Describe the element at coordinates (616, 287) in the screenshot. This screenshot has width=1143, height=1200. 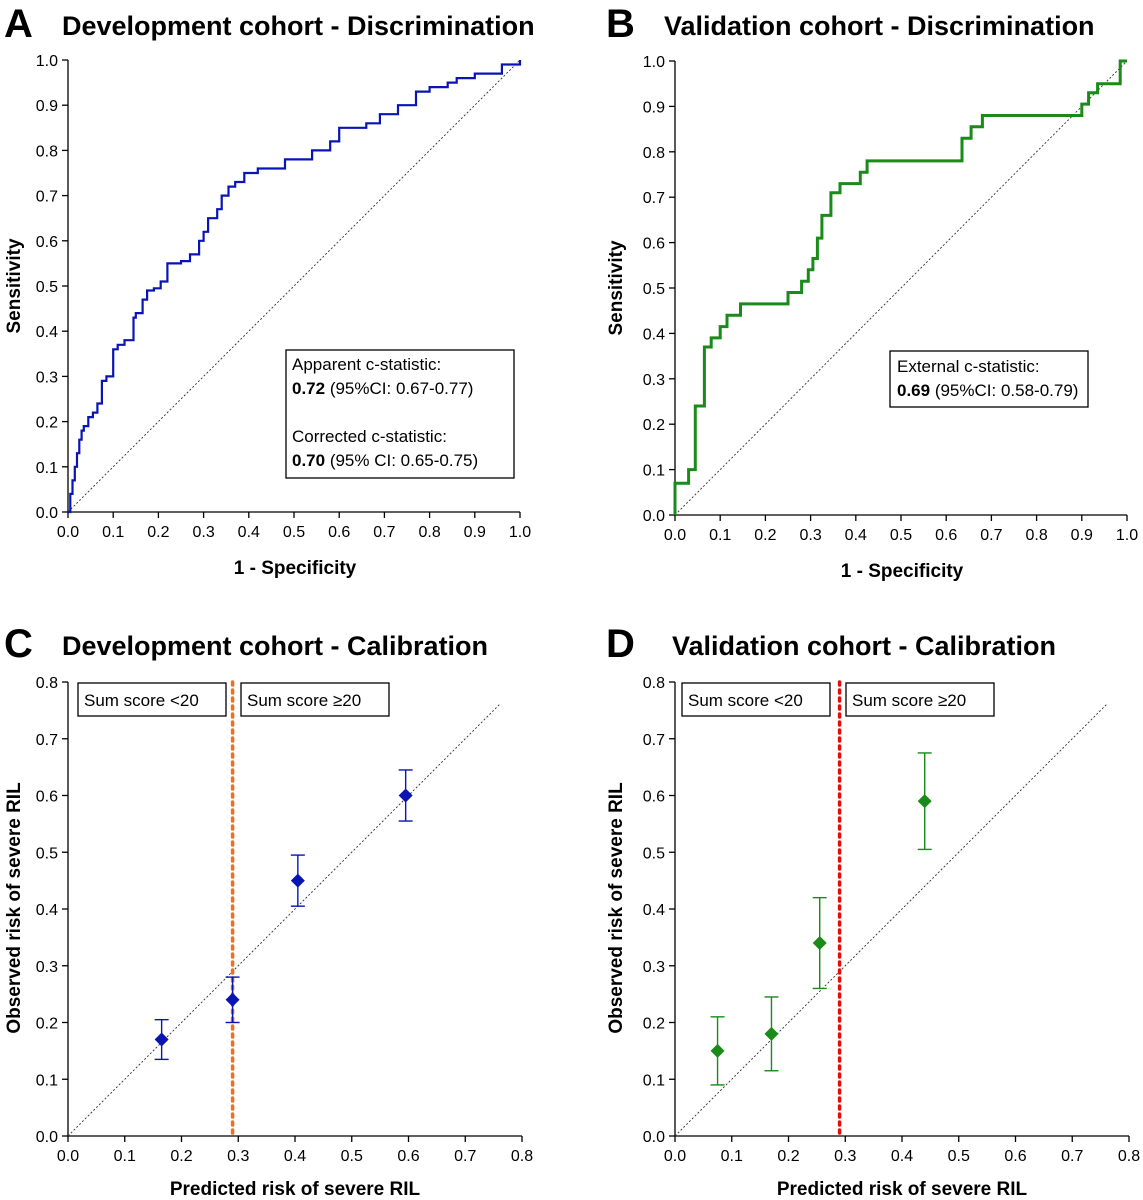
I see `panel-b-ylabel: Sensitivity` at that location.